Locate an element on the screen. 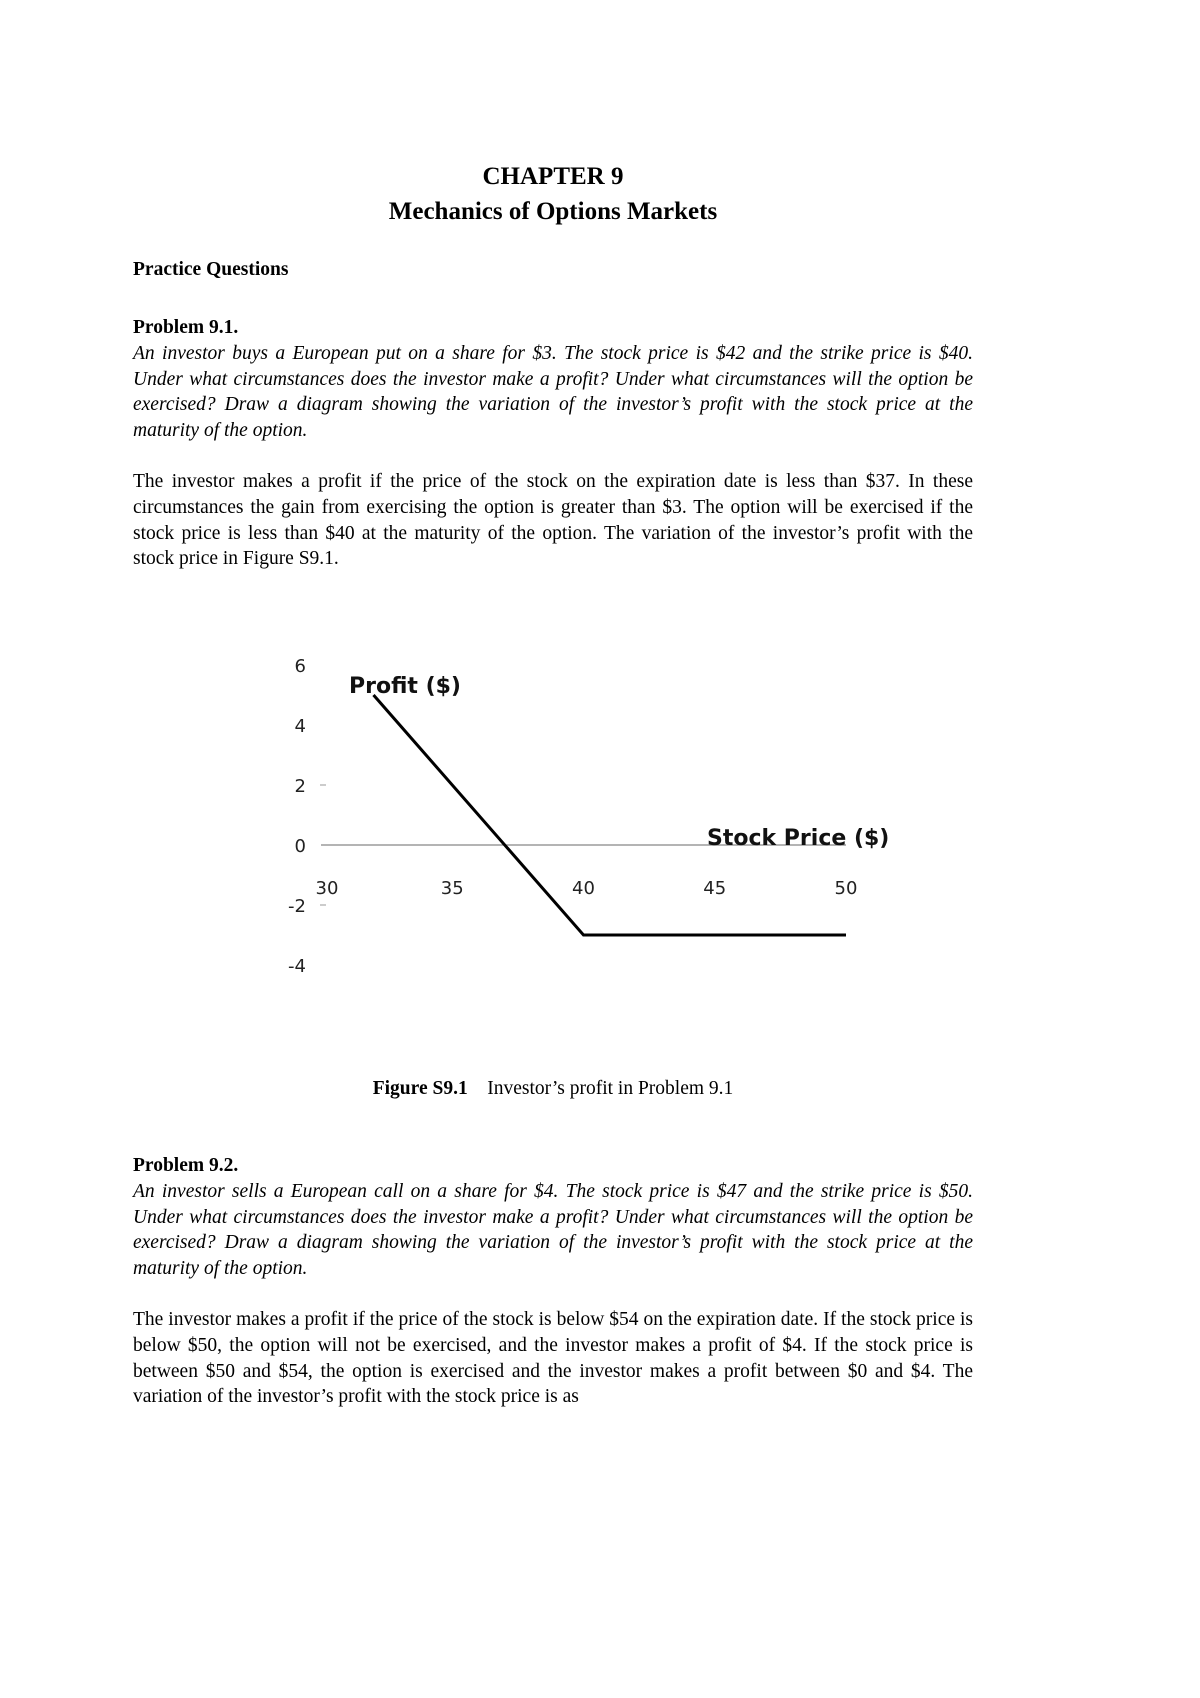  figure-caption-text: Investor’s profit in Problem 9.1 is located at coordinates (610, 1088).